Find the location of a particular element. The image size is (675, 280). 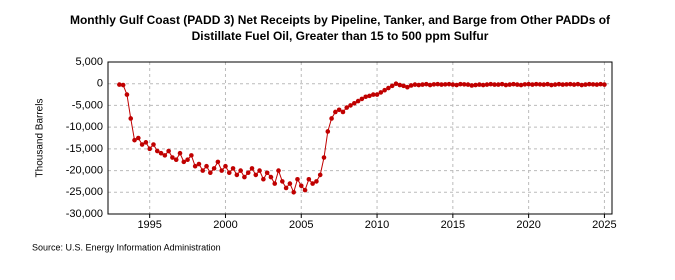

y-tick-label: -20,000 is located at coordinates (84, 170).